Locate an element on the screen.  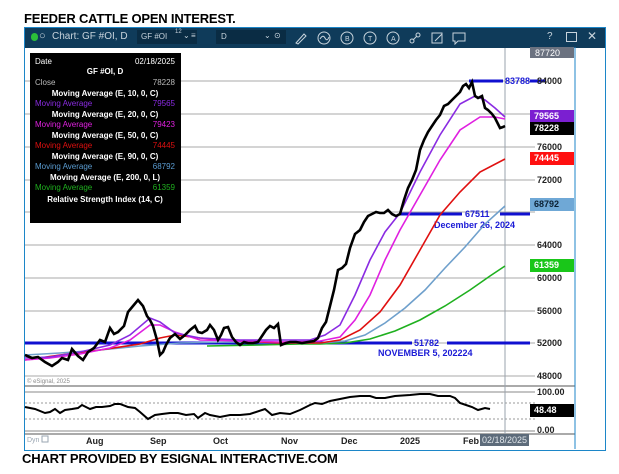
close-value: 78228 is located at coordinates (163, 82).